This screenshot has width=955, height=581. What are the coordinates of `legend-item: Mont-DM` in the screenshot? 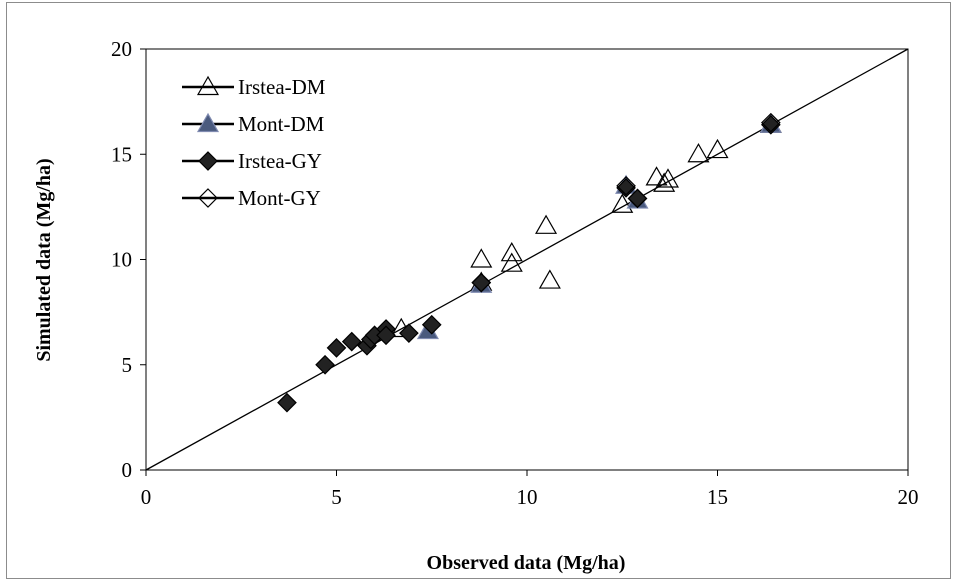 It's located at (253, 124).